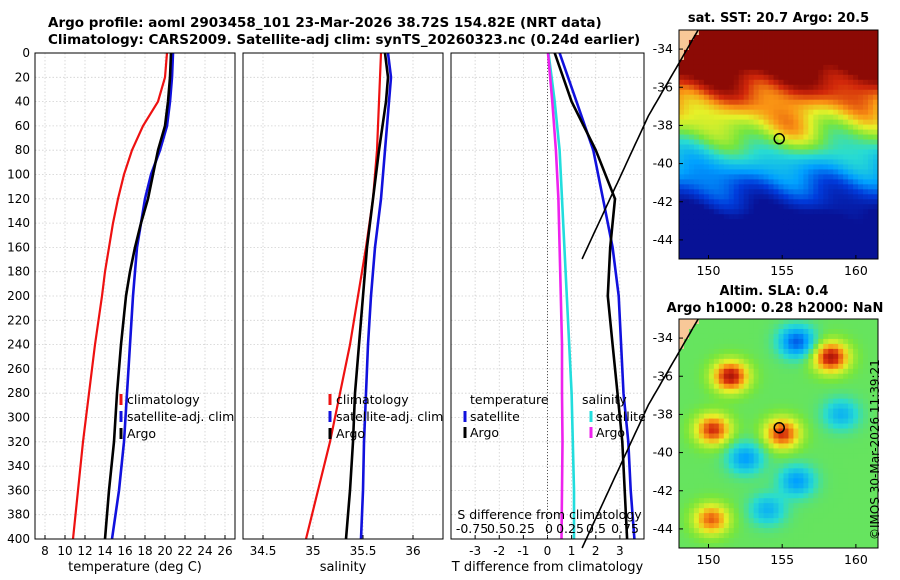  I want to click on map-y-tick-label: -42, so click(663, 490).